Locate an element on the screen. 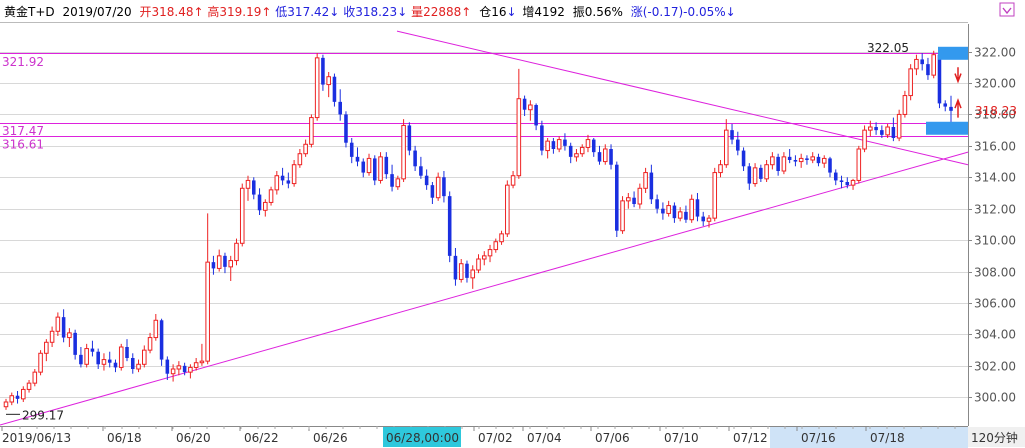 This screenshot has height=448, width=1025. open-label: 开 is located at coordinates (145, 12).